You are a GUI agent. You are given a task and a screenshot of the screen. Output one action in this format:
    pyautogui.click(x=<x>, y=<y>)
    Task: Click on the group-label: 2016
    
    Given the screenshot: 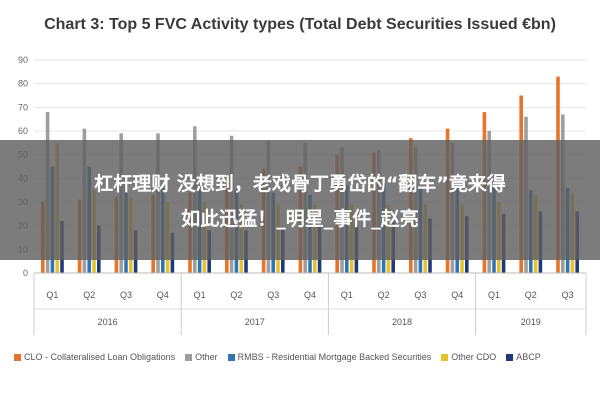 What is the action you would take?
    pyautogui.click(x=108, y=322)
    